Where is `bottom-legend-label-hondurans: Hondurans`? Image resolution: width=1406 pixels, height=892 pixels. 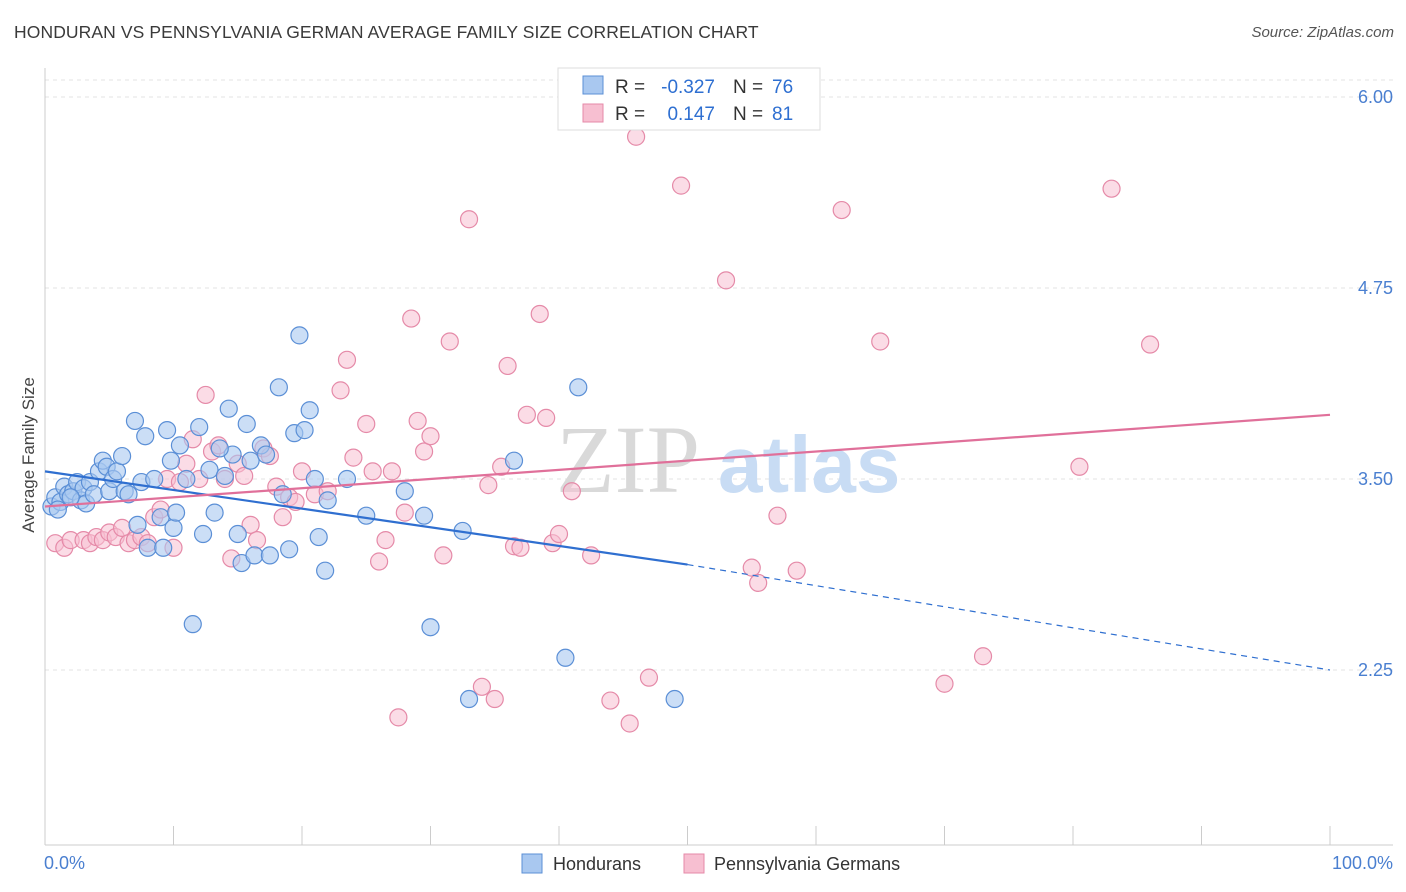
bottom-legend-label-hondurans: Hondurans is located at coordinates (597, 864).